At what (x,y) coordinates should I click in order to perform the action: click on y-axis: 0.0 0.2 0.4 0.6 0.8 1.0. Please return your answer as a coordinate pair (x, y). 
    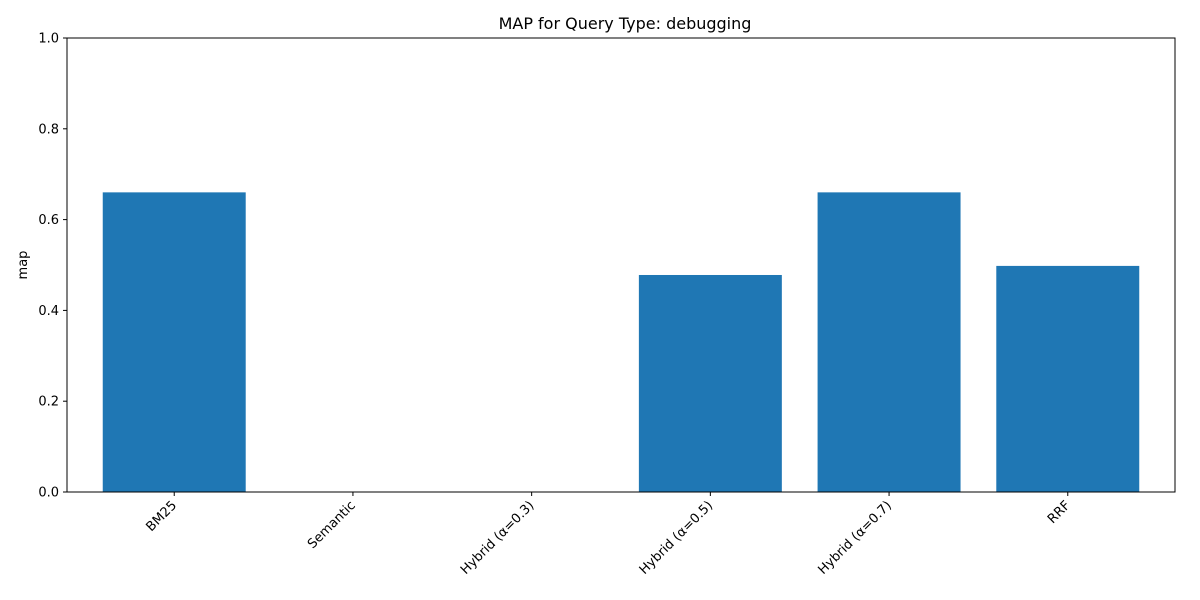
    Looking at the image, I should click on (52, 266).